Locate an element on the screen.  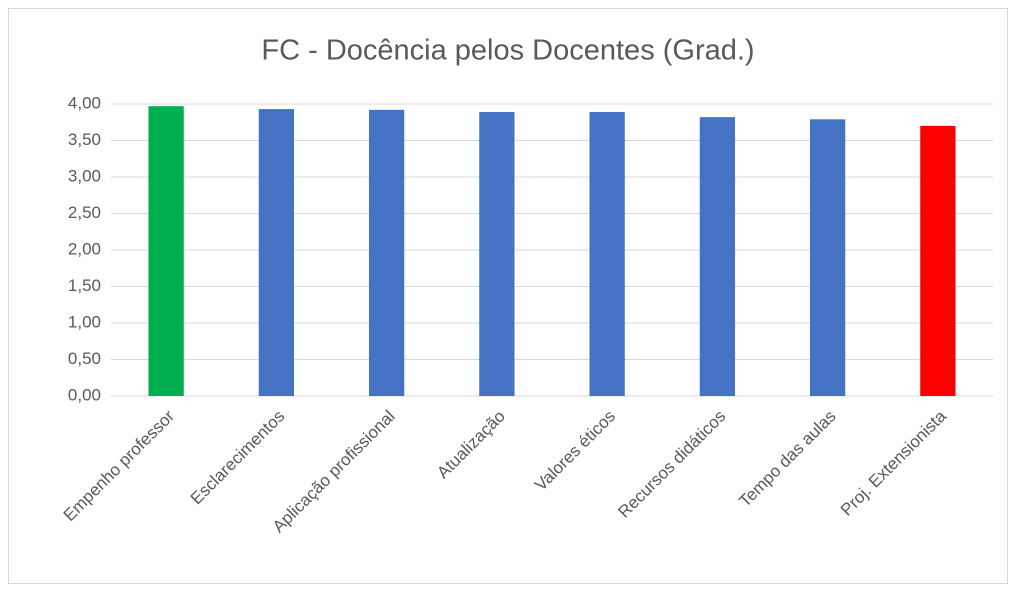
y-tick-label: 2,50 is located at coordinates (84, 212).